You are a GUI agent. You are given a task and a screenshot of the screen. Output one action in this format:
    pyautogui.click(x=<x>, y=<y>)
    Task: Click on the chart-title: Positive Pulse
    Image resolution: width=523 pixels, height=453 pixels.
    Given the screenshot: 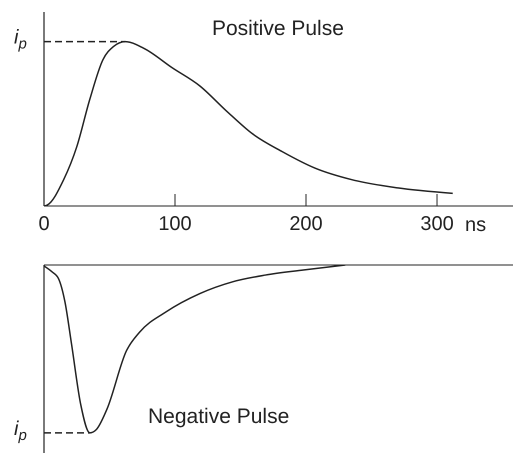 What is the action you would take?
    pyautogui.click(x=278, y=29)
    